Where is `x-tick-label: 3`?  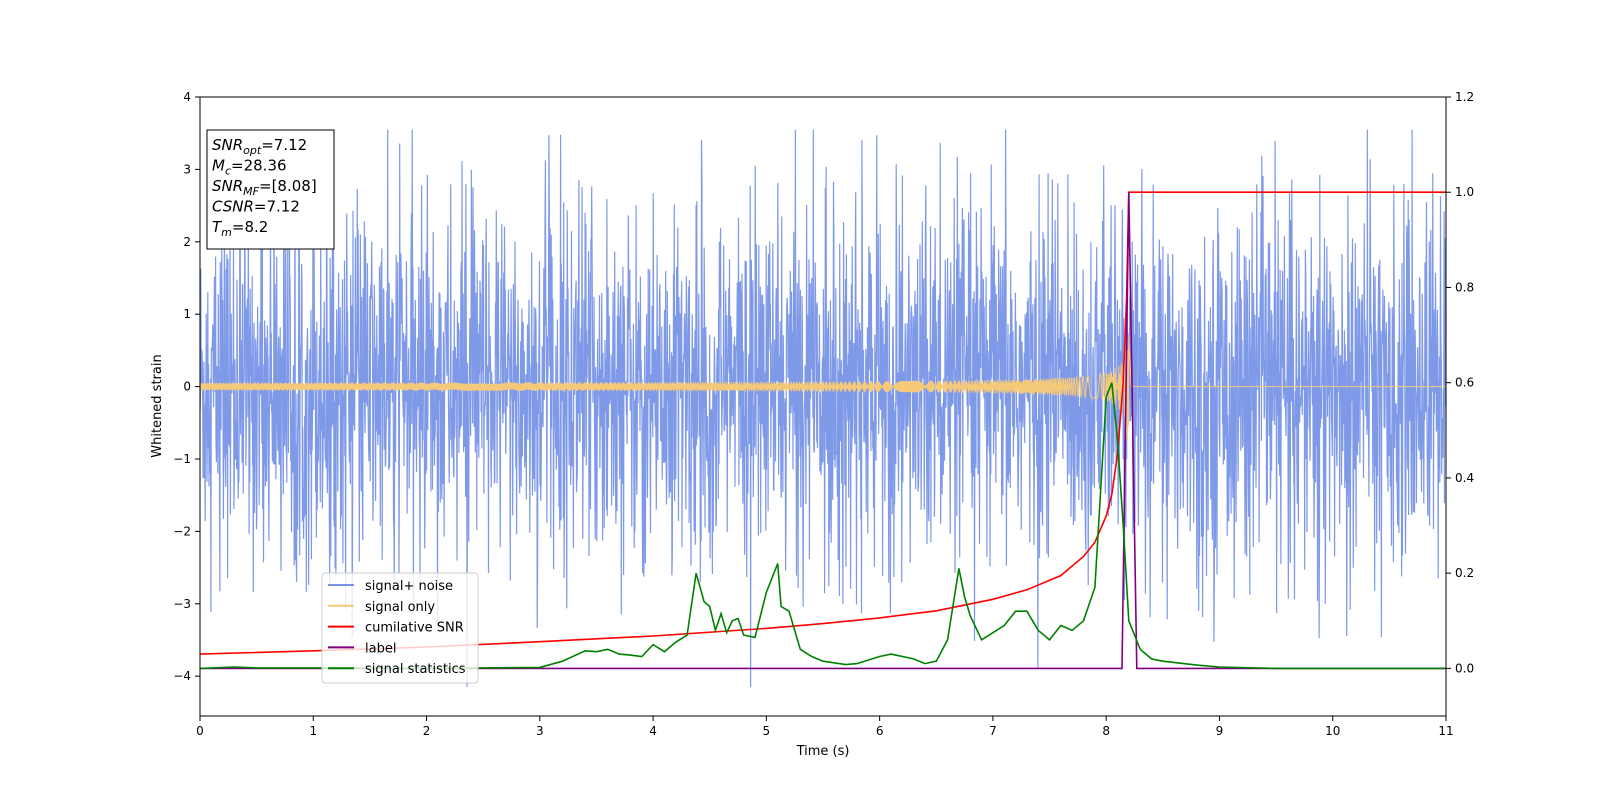 x-tick-label: 3 is located at coordinates (540, 731).